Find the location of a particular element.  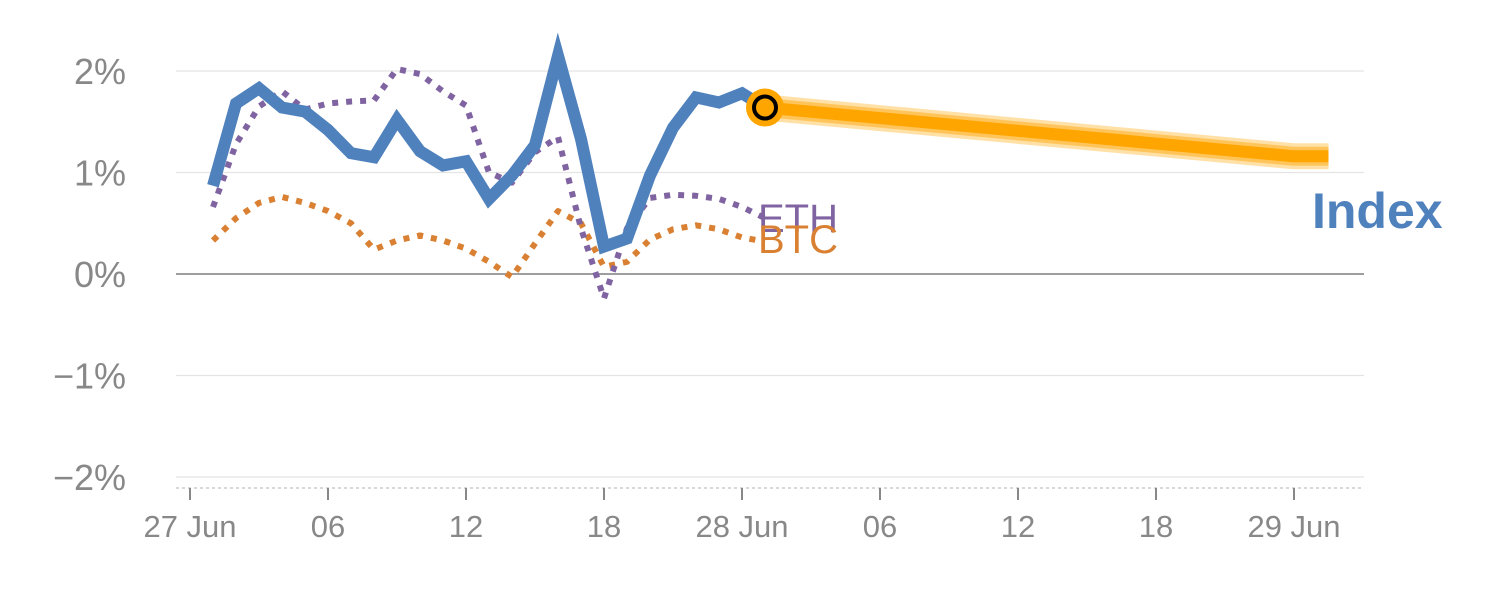

projection-line is located at coordinates (1046, 132).